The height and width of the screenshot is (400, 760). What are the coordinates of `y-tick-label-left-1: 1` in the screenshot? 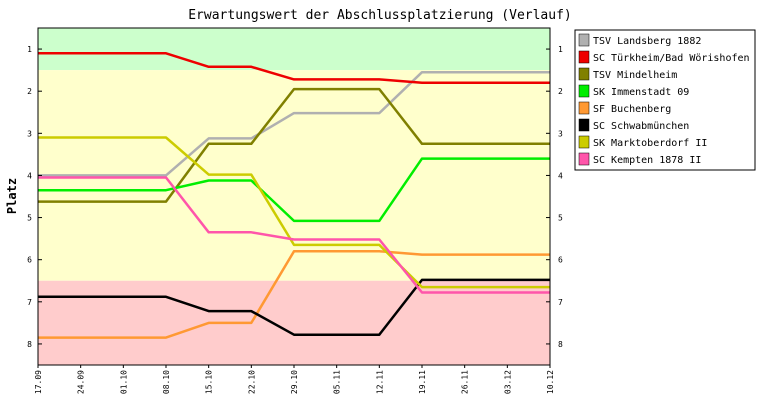 It's located at (29, 49).